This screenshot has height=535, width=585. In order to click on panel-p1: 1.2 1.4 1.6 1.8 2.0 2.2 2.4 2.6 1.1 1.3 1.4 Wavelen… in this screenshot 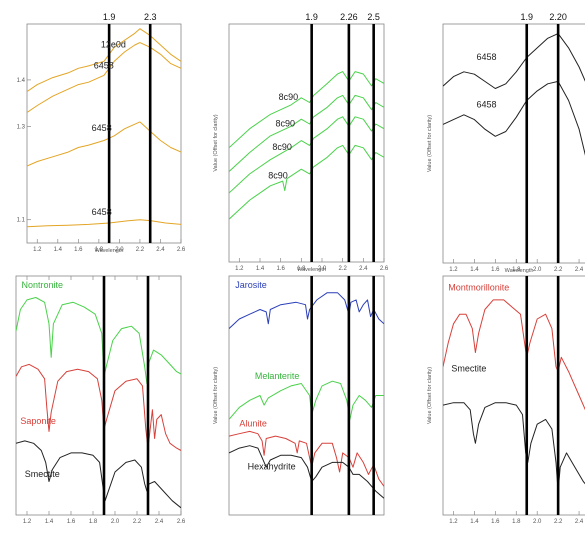, I will do `click(101, 133)`.